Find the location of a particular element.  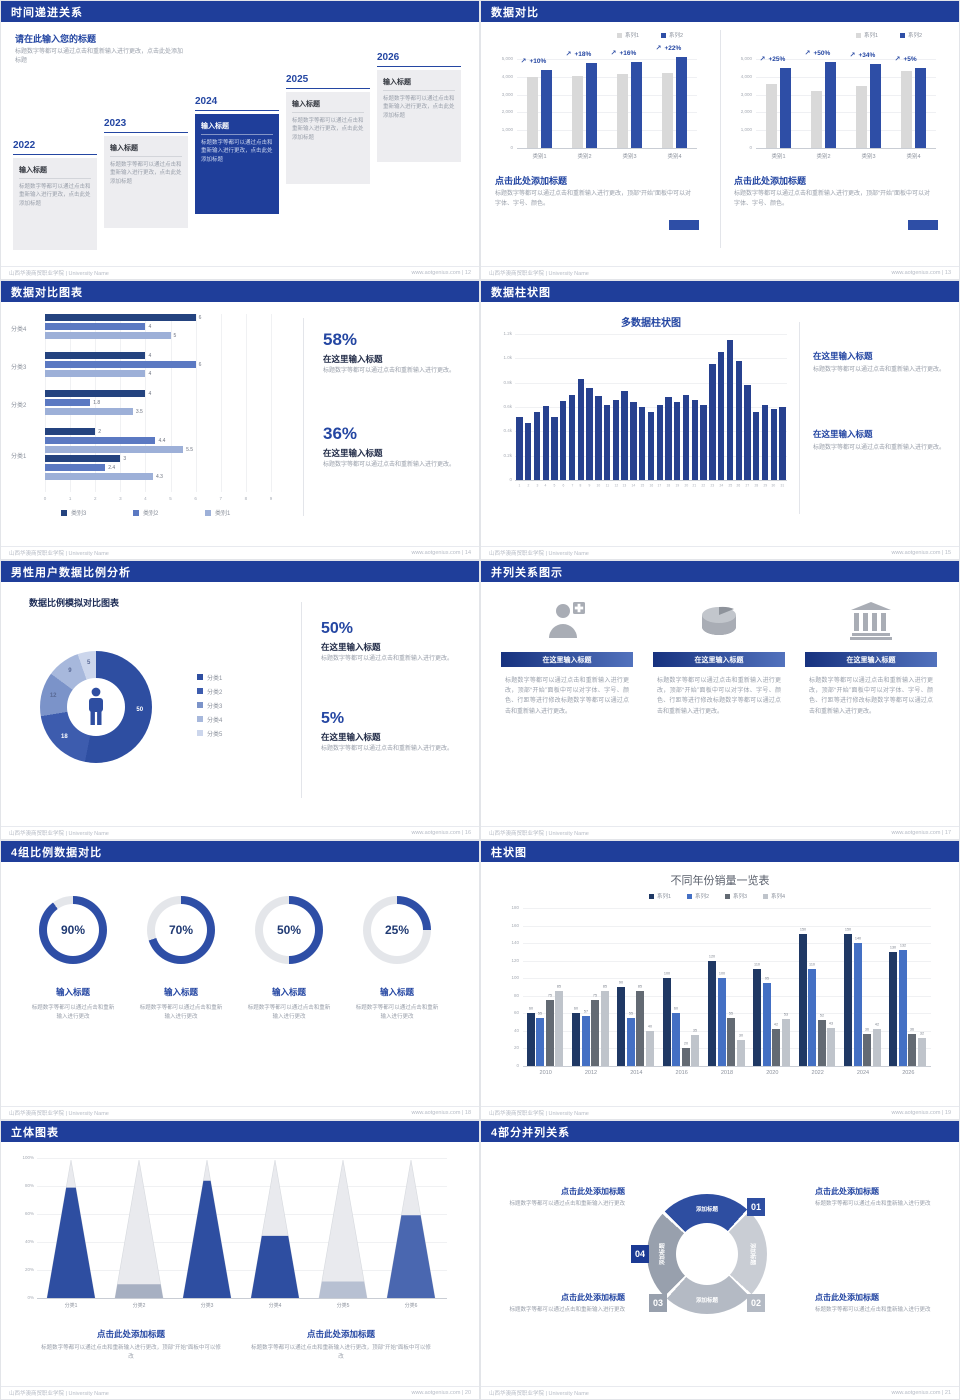

y-tick-label: 160 is located at coordinates (515, 925).